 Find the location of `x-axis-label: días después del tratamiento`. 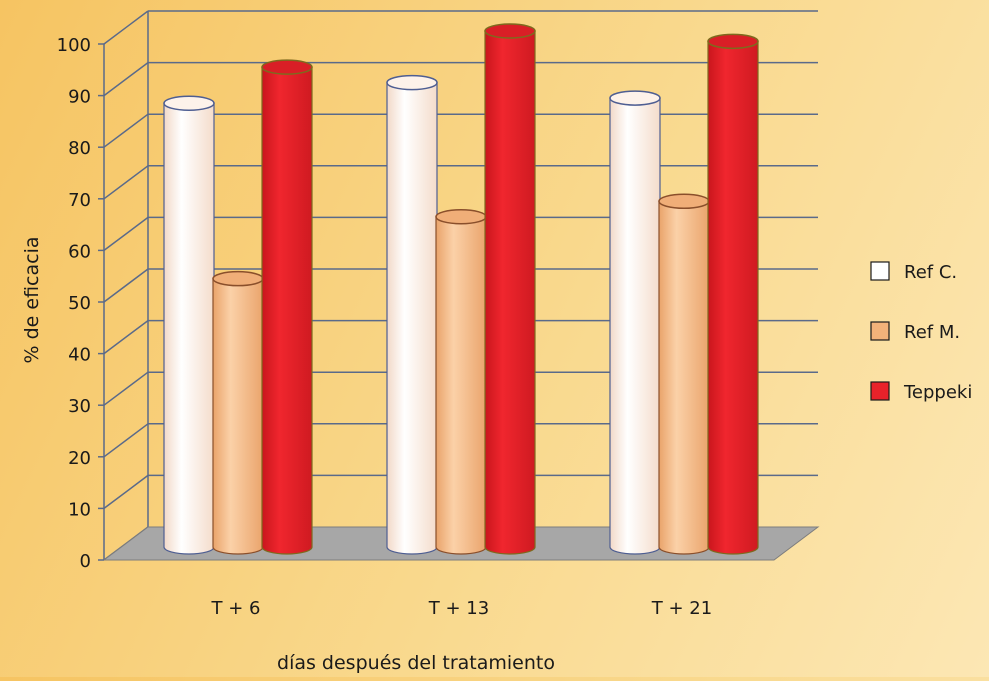

x-axis-label: días después del tratamiento is located at coordinates (416, 663).